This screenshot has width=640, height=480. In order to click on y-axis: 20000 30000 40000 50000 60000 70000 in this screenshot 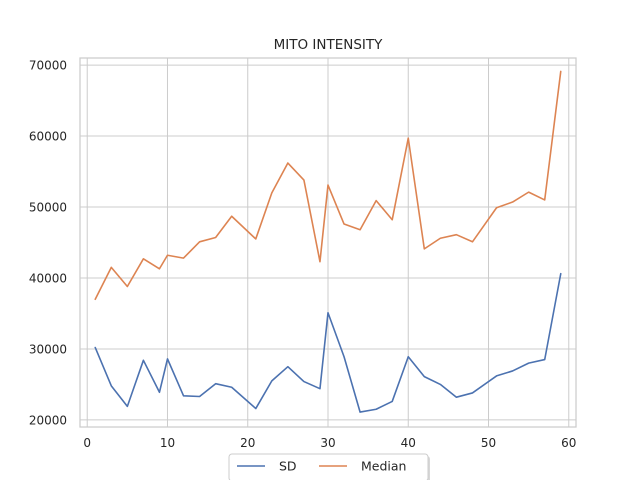, I will do `click(48, 243)`.